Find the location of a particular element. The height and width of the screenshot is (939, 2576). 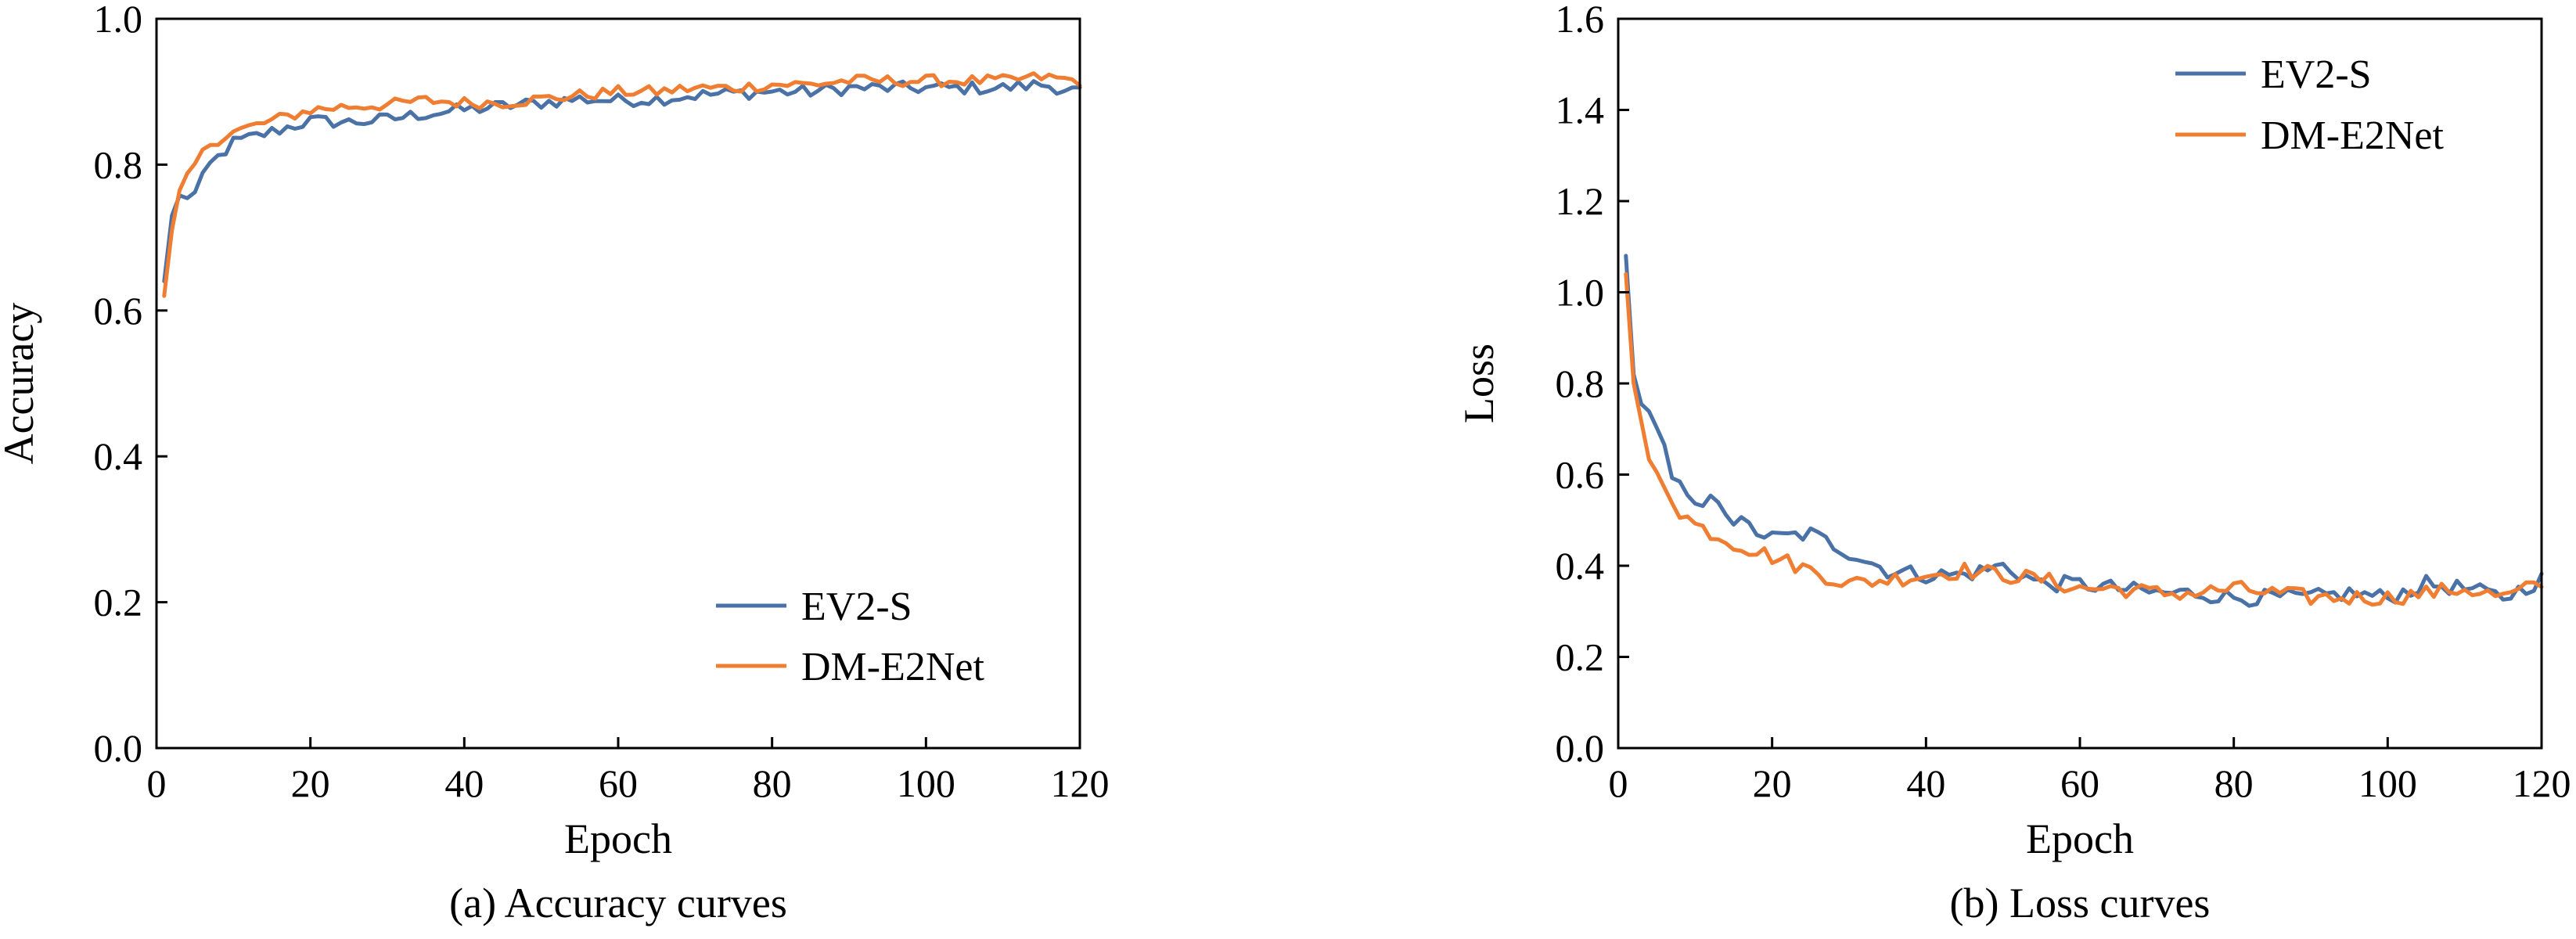

loss-plot-lines is located at coordinates (2084, 431).